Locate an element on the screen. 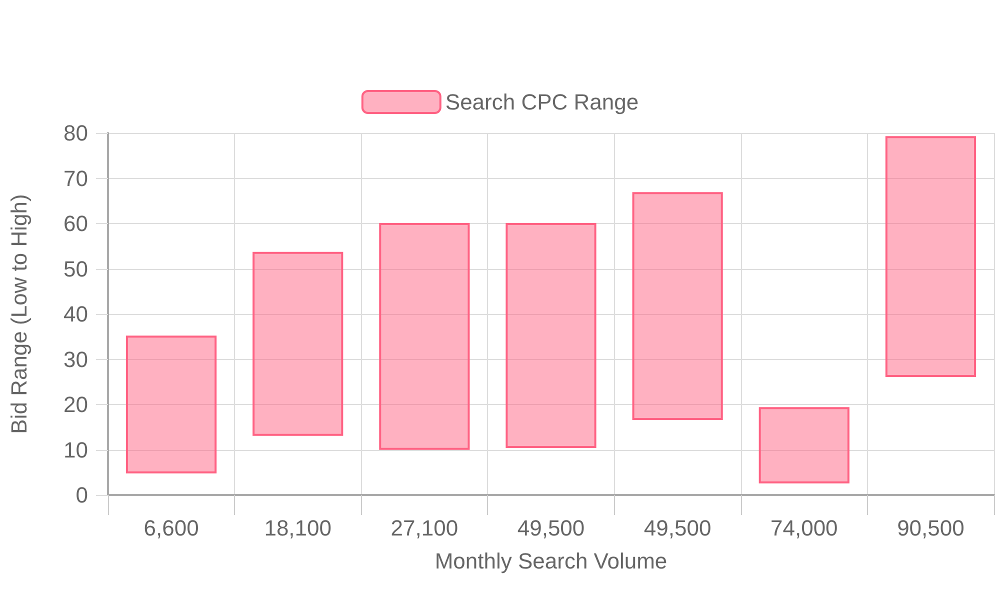  y-axis-title: Bid Range (Low to High) is located at coordinates (19, 314).